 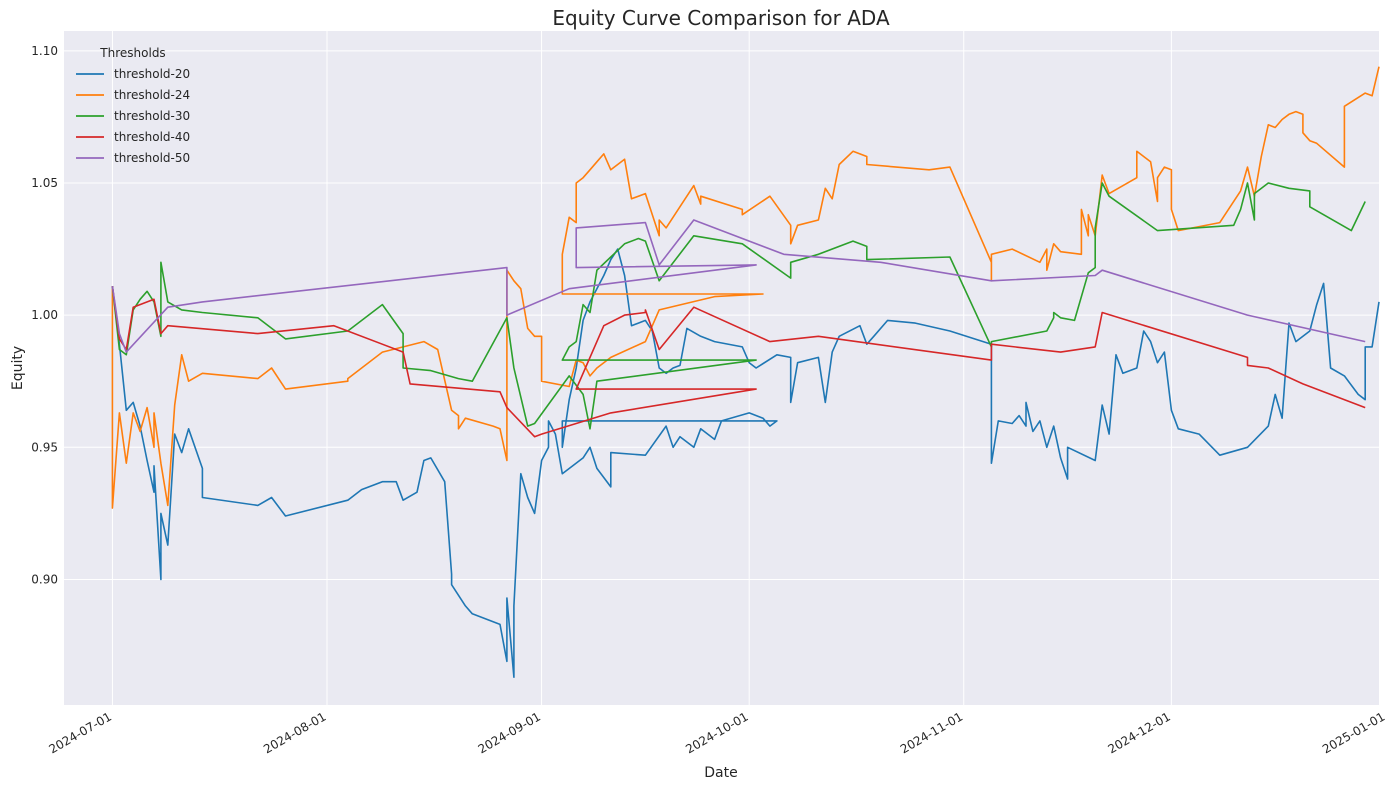 I want to click on y-axis-label: Equity, so click(x=18, y=368).